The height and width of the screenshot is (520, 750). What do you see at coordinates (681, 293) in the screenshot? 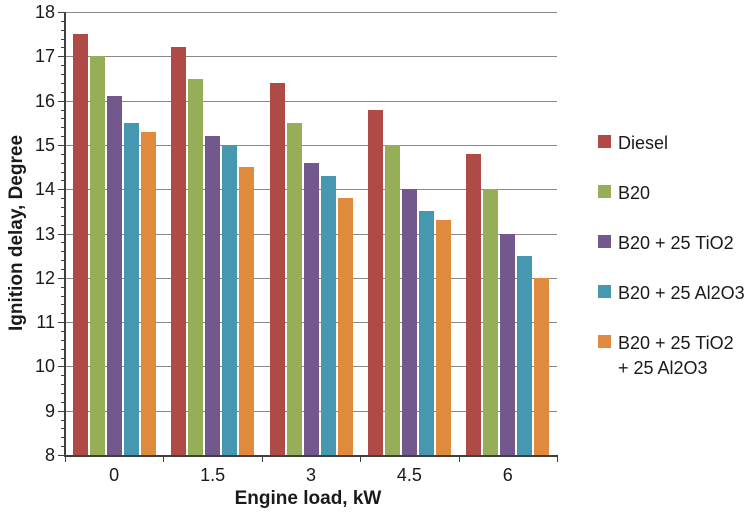
I see `legend-label: B20 + 25 Al2O3` at bounding box center [681, 293].